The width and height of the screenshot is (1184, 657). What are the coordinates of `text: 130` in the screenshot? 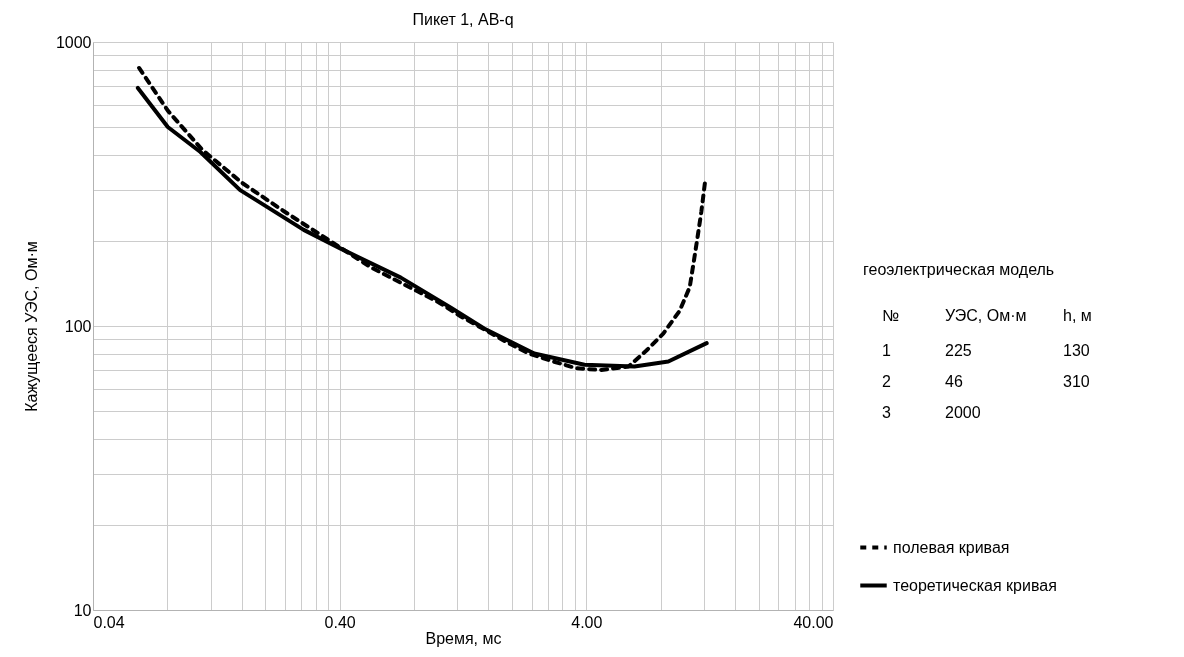 It's located at (1076, 350).